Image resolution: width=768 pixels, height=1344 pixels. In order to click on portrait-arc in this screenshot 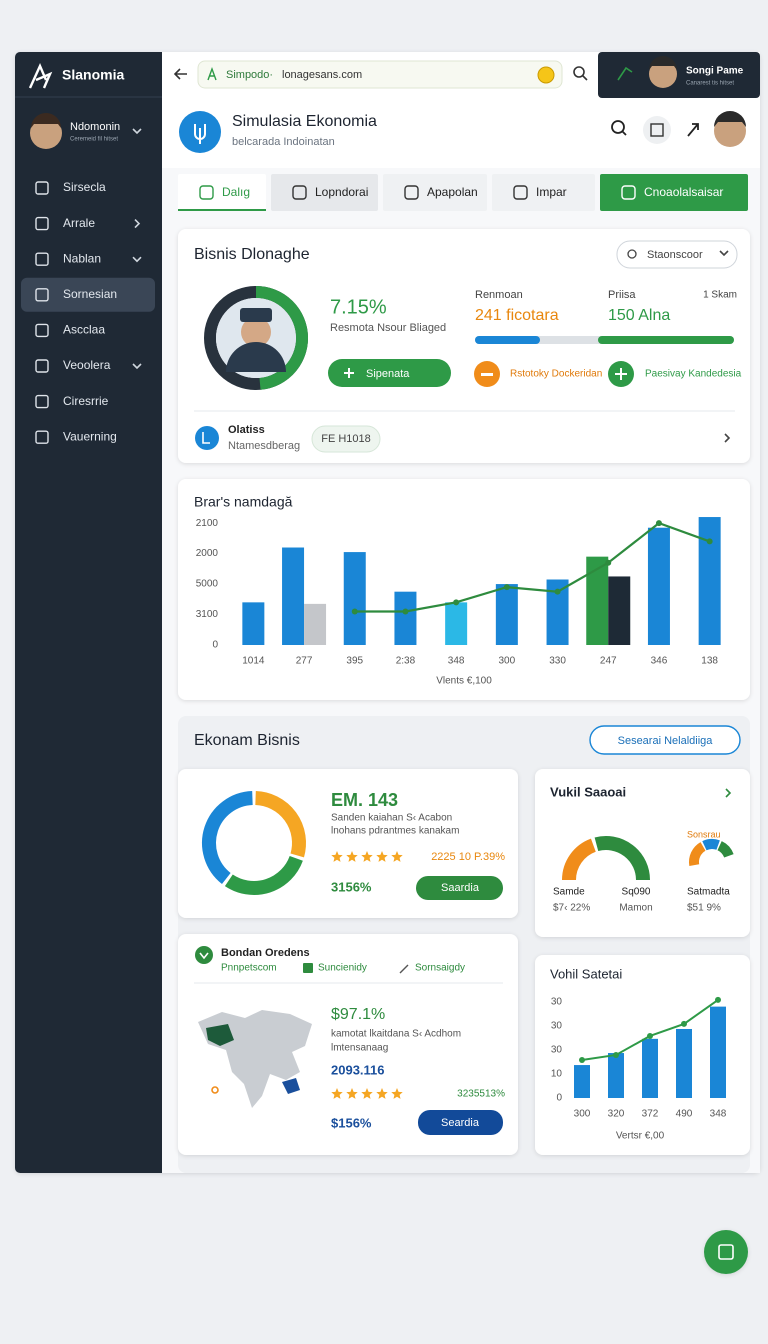, I will do `click(281, 338)`.